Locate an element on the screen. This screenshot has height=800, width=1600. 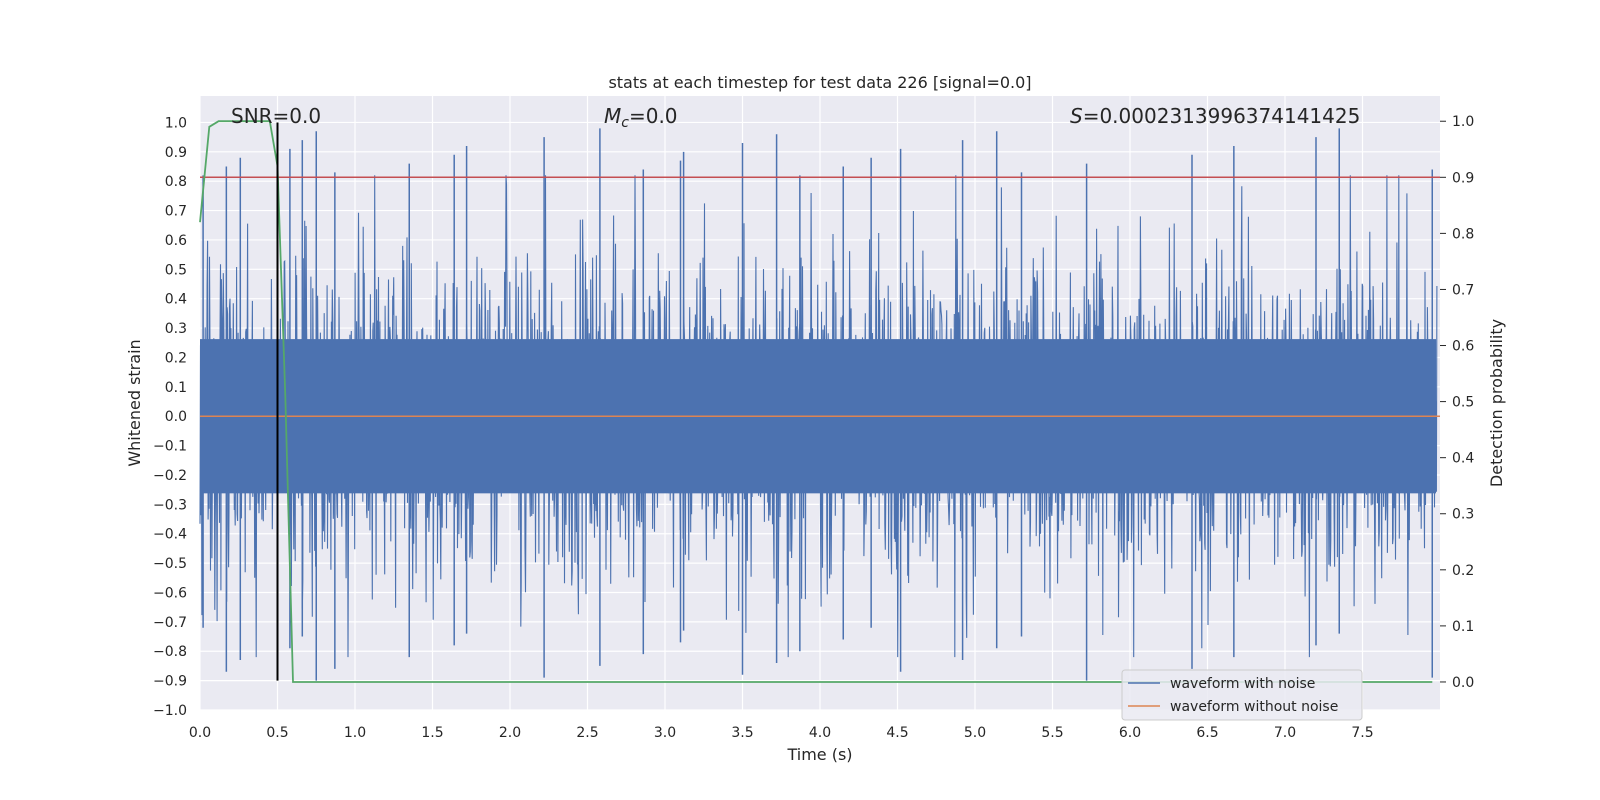
x-tick-label: 4.0 is located at coordinates (820, 733).